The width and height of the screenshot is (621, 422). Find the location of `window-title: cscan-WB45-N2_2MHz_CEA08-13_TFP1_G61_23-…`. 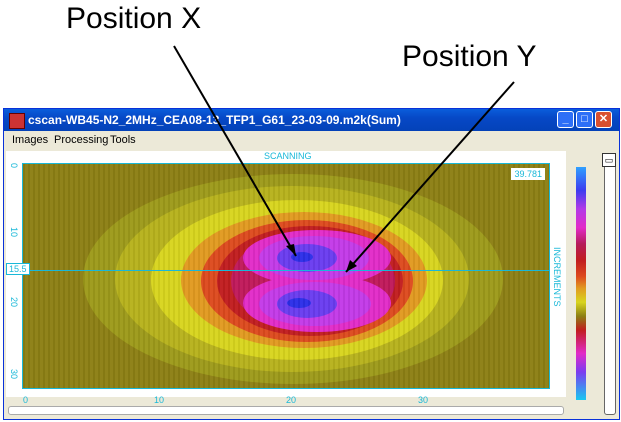

window-title: cscan-WB45-N2_2MHz_CEA08-13_TFP1_G61_23-… is located at coordinates (214, 120).